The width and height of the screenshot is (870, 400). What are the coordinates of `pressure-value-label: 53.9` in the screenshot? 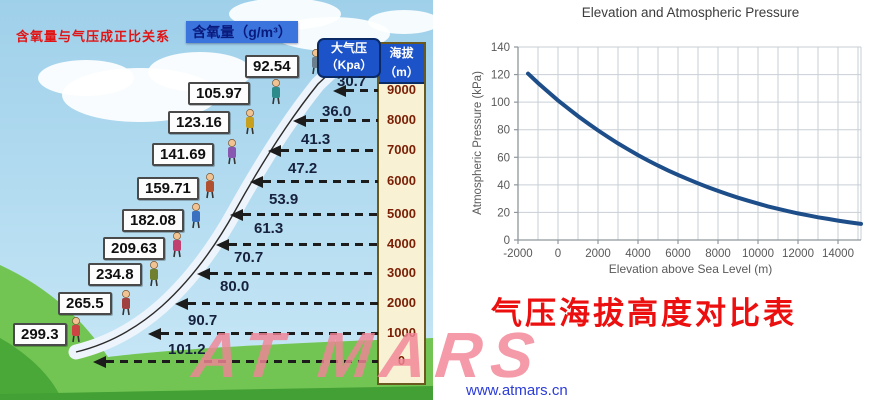 It's located at (284, 199).